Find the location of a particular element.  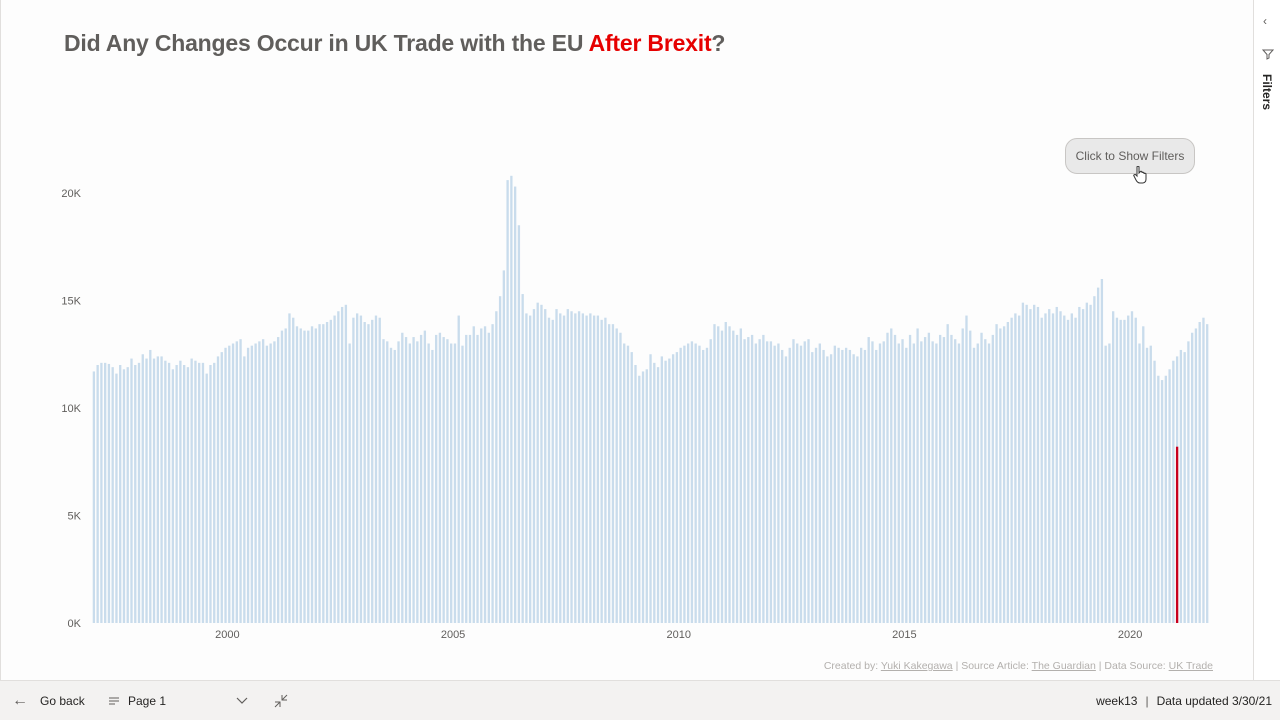

chevron-left-icon: ‹ is located at coordinates (1265, 21).